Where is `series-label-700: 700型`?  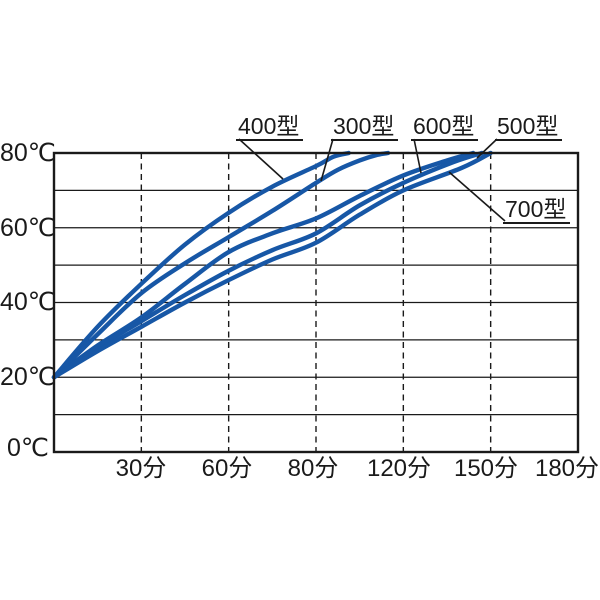
series-label-700: 700型 is located at coordinates (537, 210).